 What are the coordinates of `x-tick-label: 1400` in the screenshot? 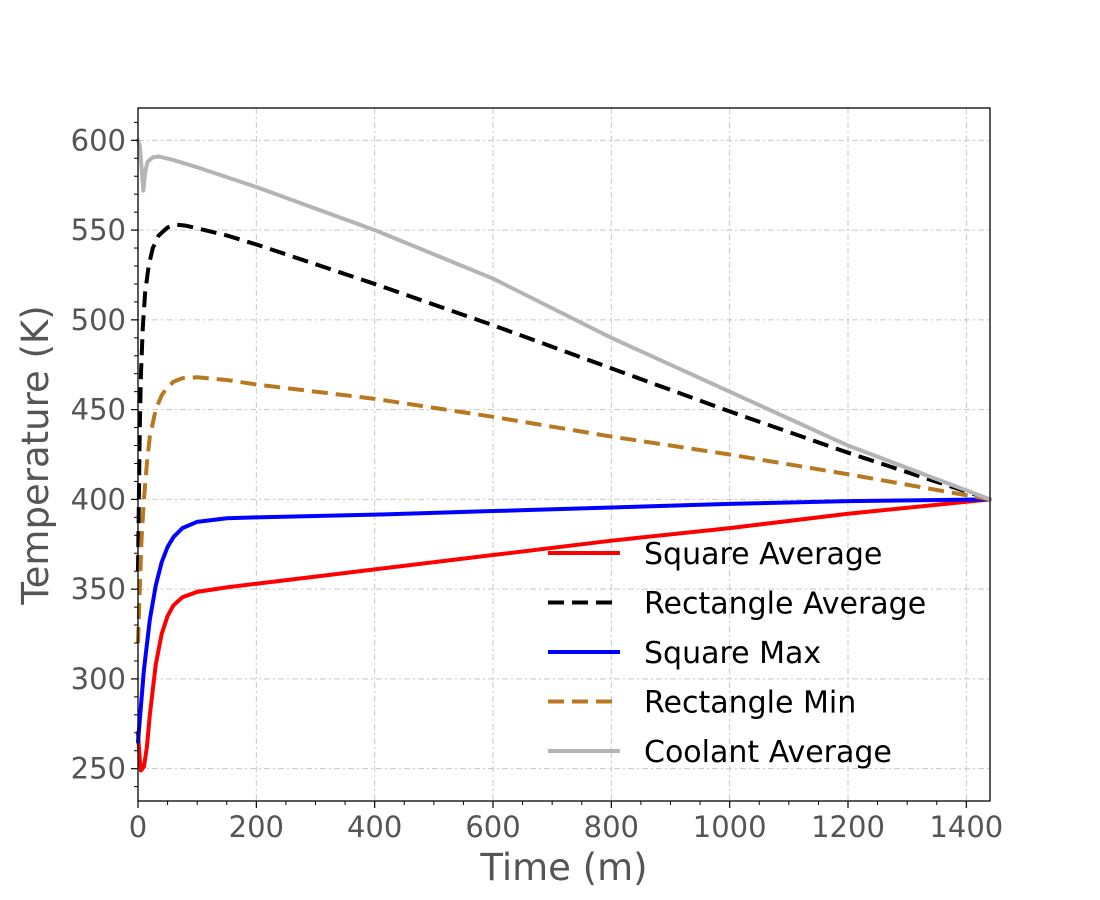 It's located at (966, 827).